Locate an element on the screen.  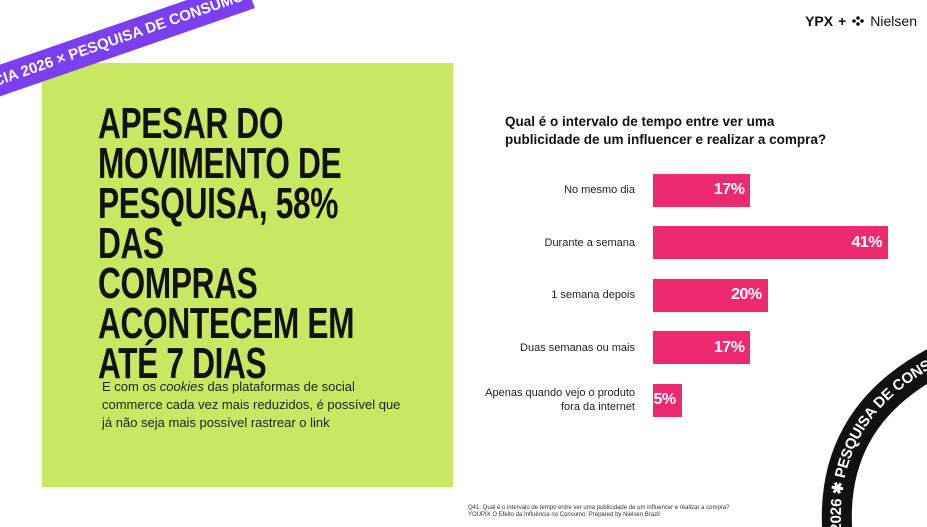
logo-text: Nielsen is located at coordinates (893, 21).